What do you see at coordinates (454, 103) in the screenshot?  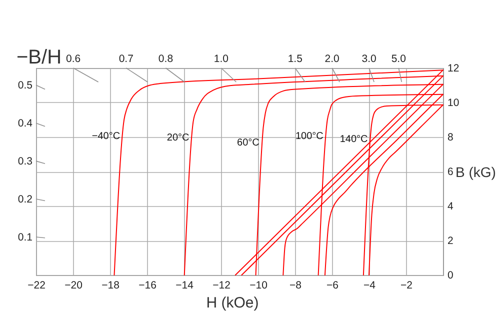 I see `y2-tick-label: 10` at bounding box center [454, 103].